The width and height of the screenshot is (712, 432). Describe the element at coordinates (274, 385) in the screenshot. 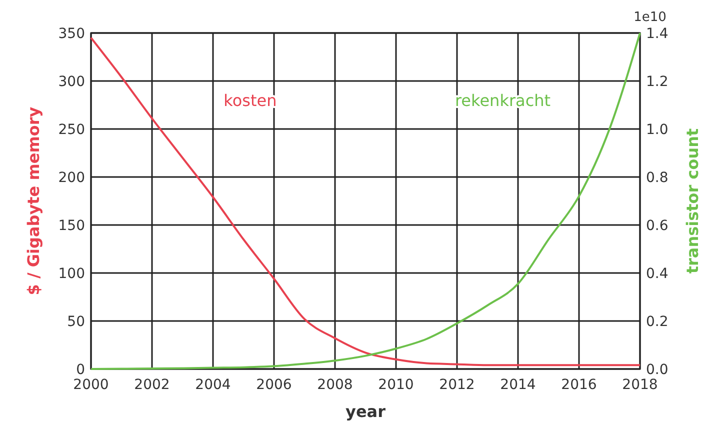

I see `x-tick-label: 2006` at that location.